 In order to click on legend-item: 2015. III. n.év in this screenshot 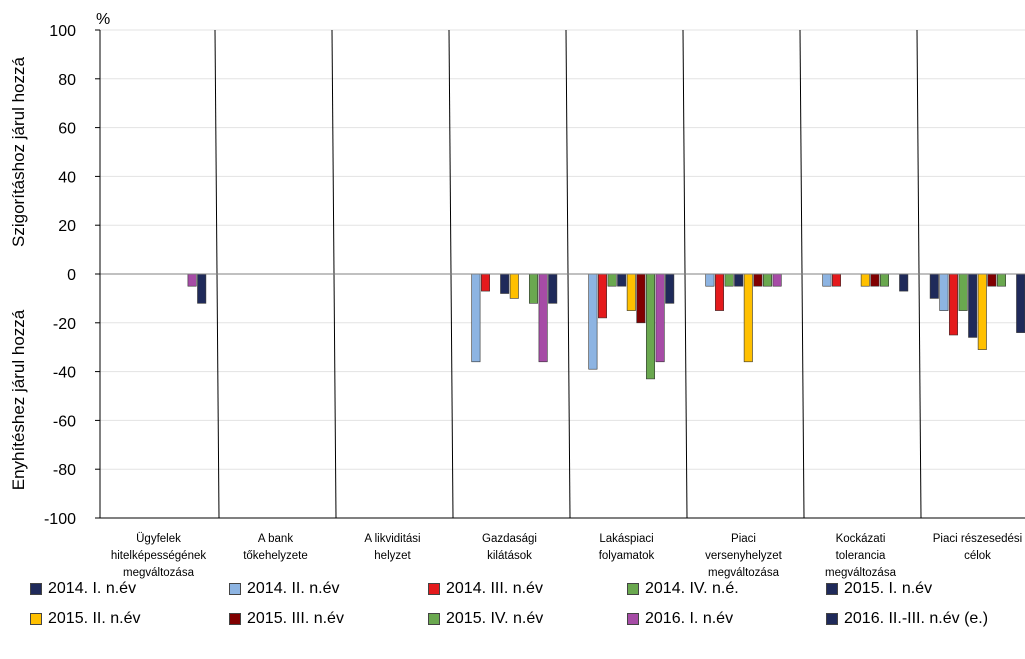, I will do `click(328, 619)`.